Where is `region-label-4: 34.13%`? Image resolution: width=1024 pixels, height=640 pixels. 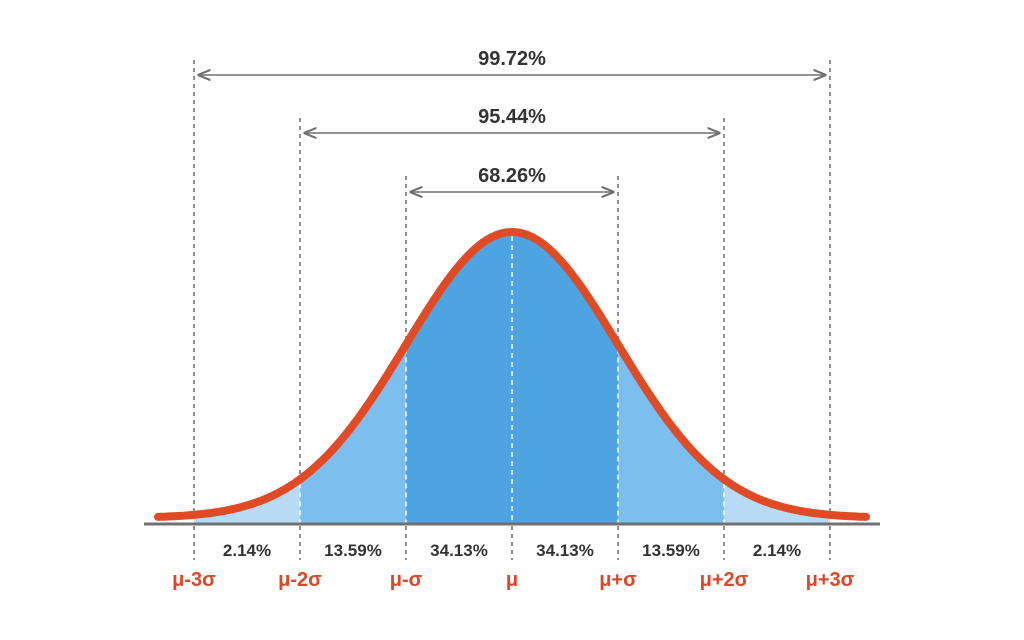 region-label-4: 34.13% is located at coordinates (565, 550).